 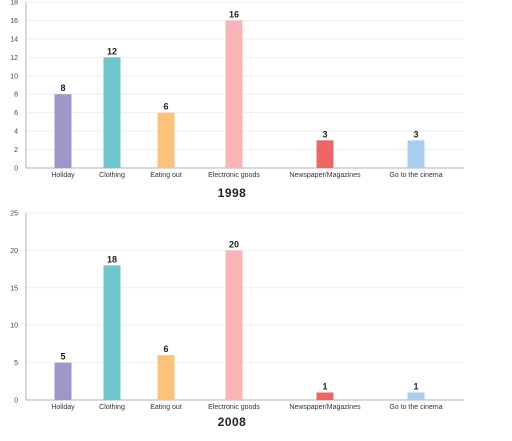 I want to click on data-label: 18, so click(x=112, y=259).